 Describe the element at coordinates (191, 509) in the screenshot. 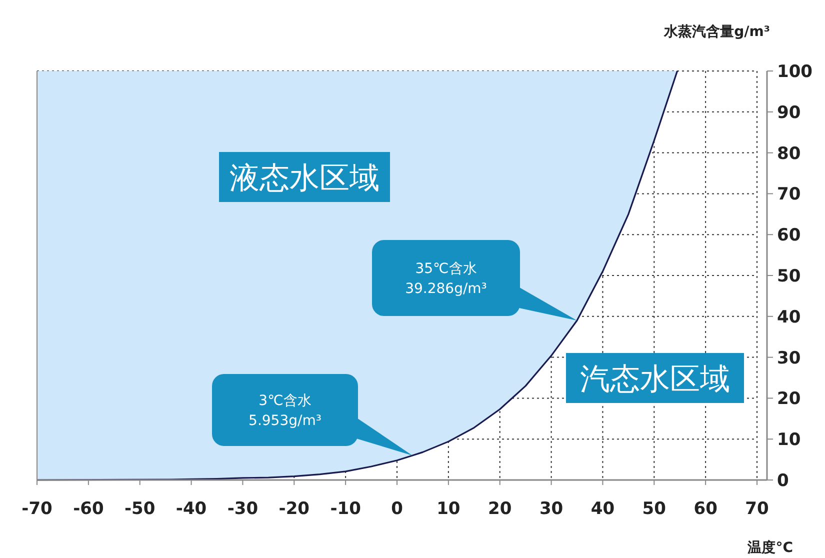

I see `x-tick-label: -40` at that location.